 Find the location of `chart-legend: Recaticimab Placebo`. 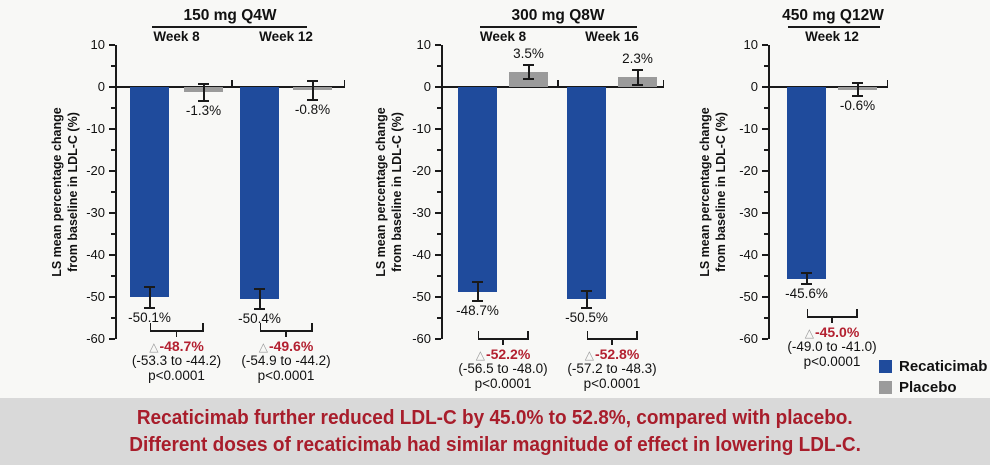

chart-legend: Recaticimab Placebo is located at coordinates (933, 377).